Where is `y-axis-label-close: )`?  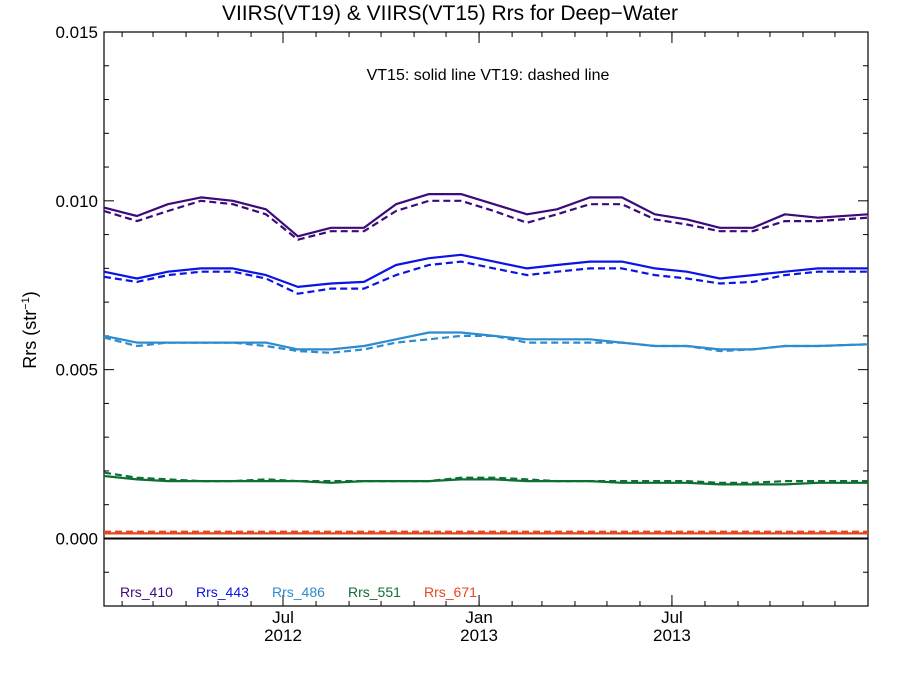 y-axis-label-close: ) is located at coordinates (30, 294).